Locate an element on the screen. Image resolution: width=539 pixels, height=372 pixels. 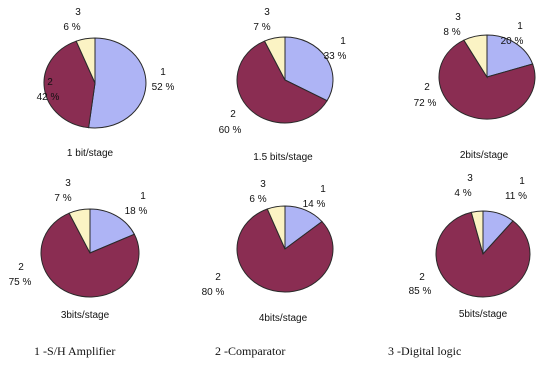
slice-percent-3: 8 % is located at coordinates (451, 32).